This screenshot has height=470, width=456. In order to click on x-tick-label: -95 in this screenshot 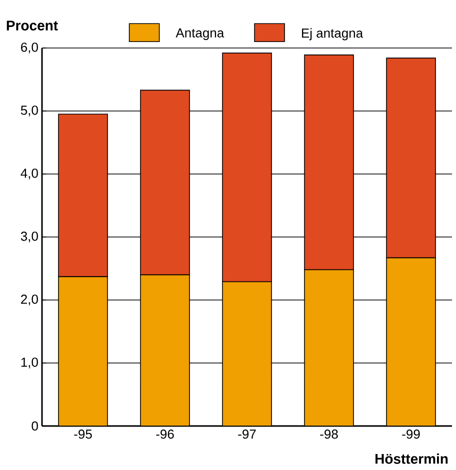, I will do `click(83, 434)`.